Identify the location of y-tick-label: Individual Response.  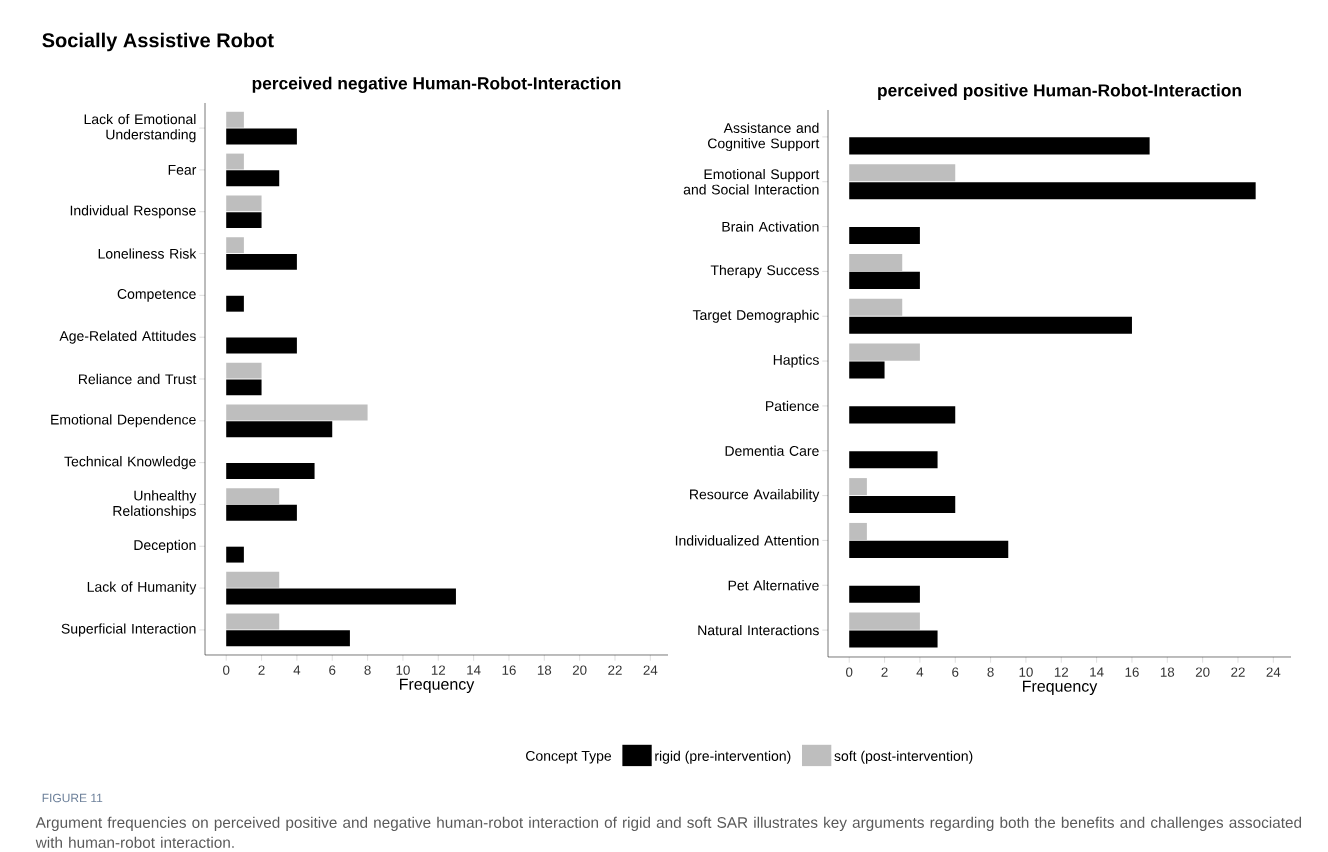
(133, 212).